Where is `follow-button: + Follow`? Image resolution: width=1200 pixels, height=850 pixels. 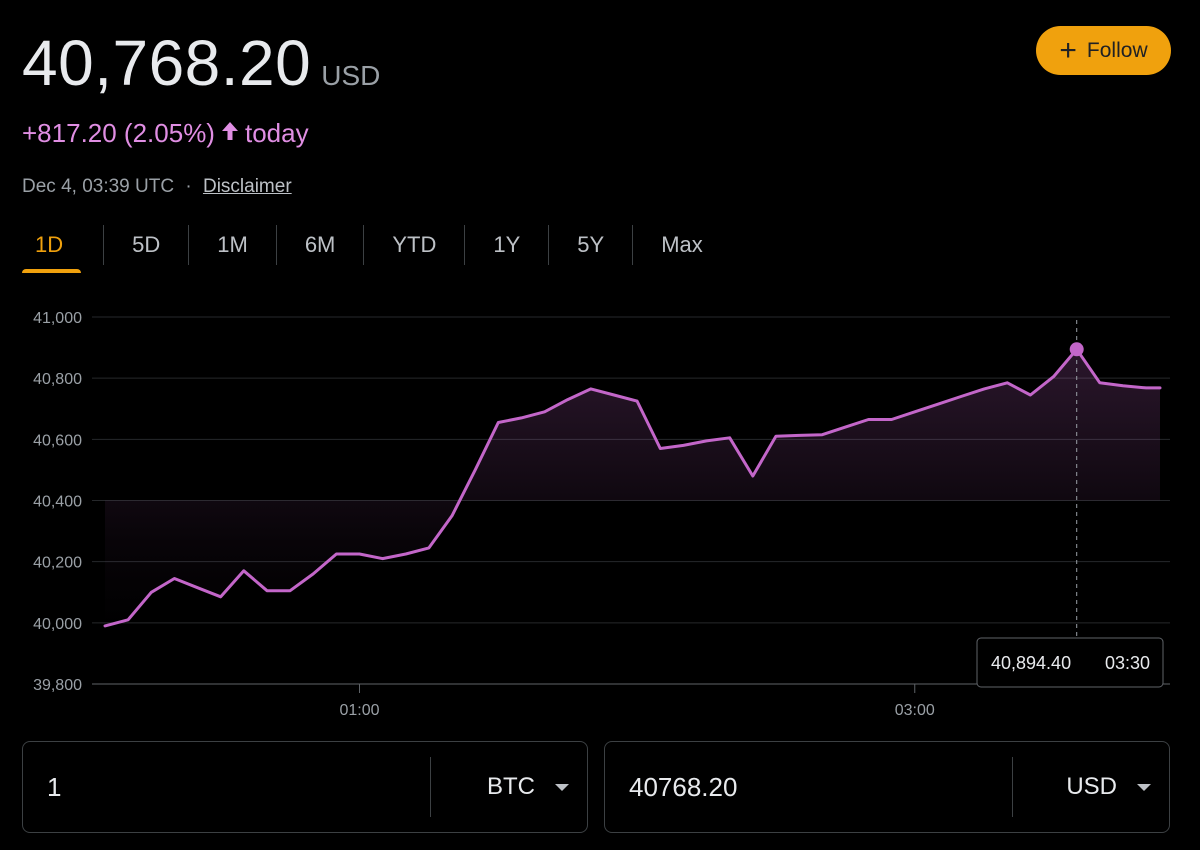
follow-button: + Follow is located at coordinates (1103, 50).